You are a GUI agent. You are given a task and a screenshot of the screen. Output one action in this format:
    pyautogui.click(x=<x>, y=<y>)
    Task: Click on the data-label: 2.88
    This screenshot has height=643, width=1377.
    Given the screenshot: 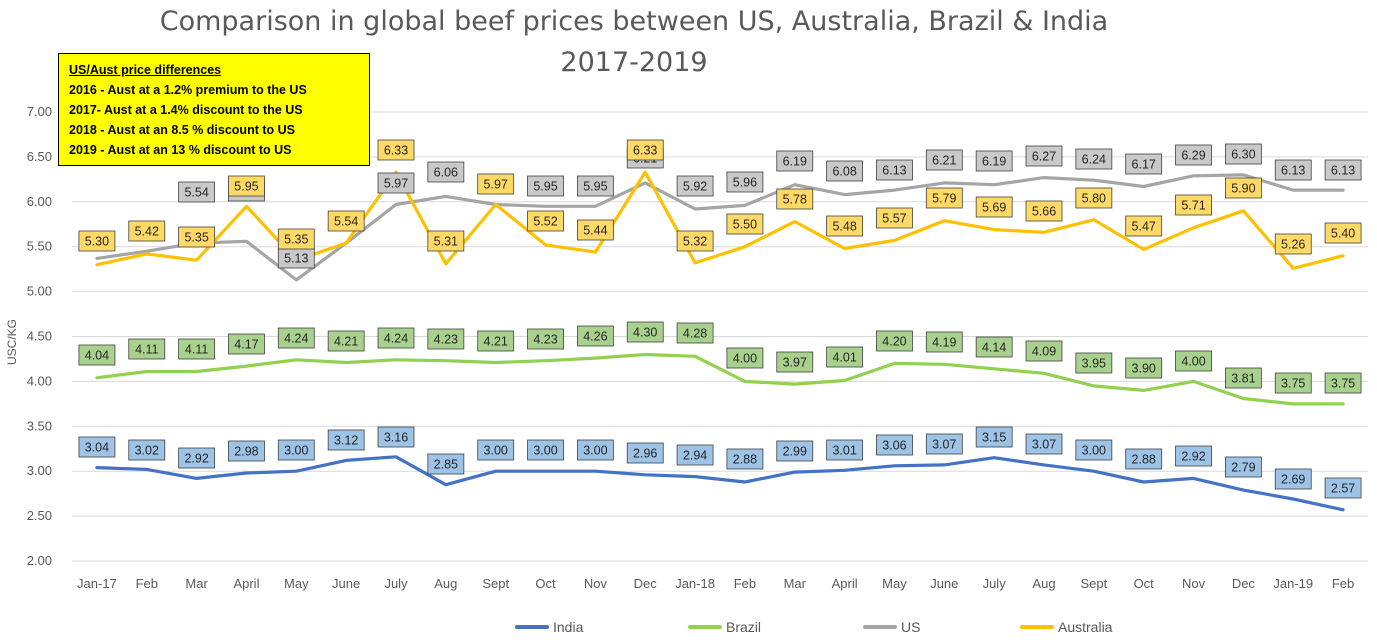 What is the action you would take?
    pyautogui.click(x=1144, y=460)
    